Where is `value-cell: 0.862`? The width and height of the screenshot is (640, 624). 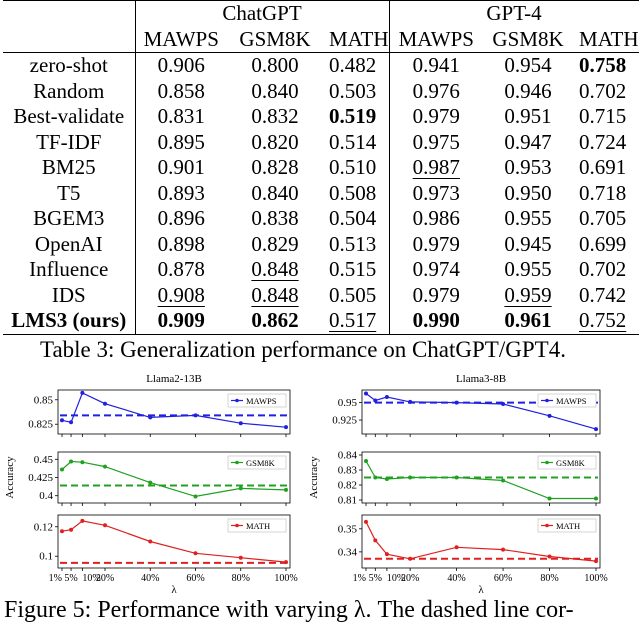
value-cell: 0.862 is located at coordinates (275, 321).